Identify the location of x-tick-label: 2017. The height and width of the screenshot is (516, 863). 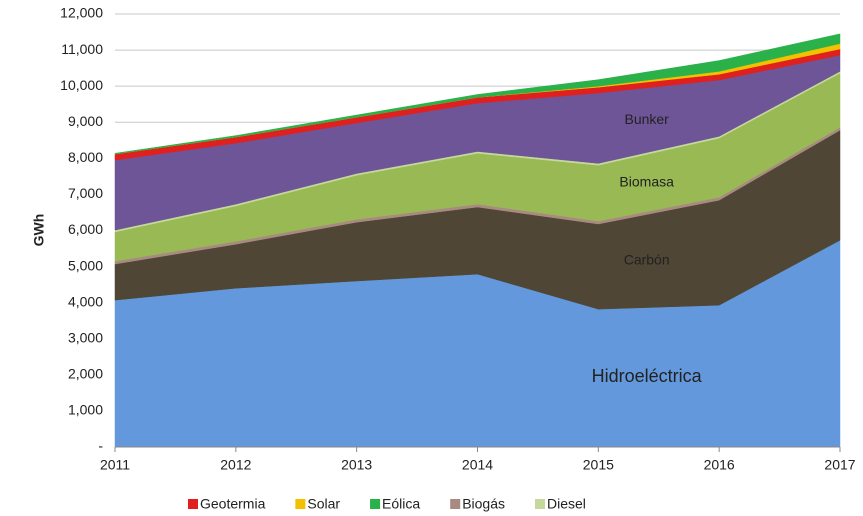
(839, 465).